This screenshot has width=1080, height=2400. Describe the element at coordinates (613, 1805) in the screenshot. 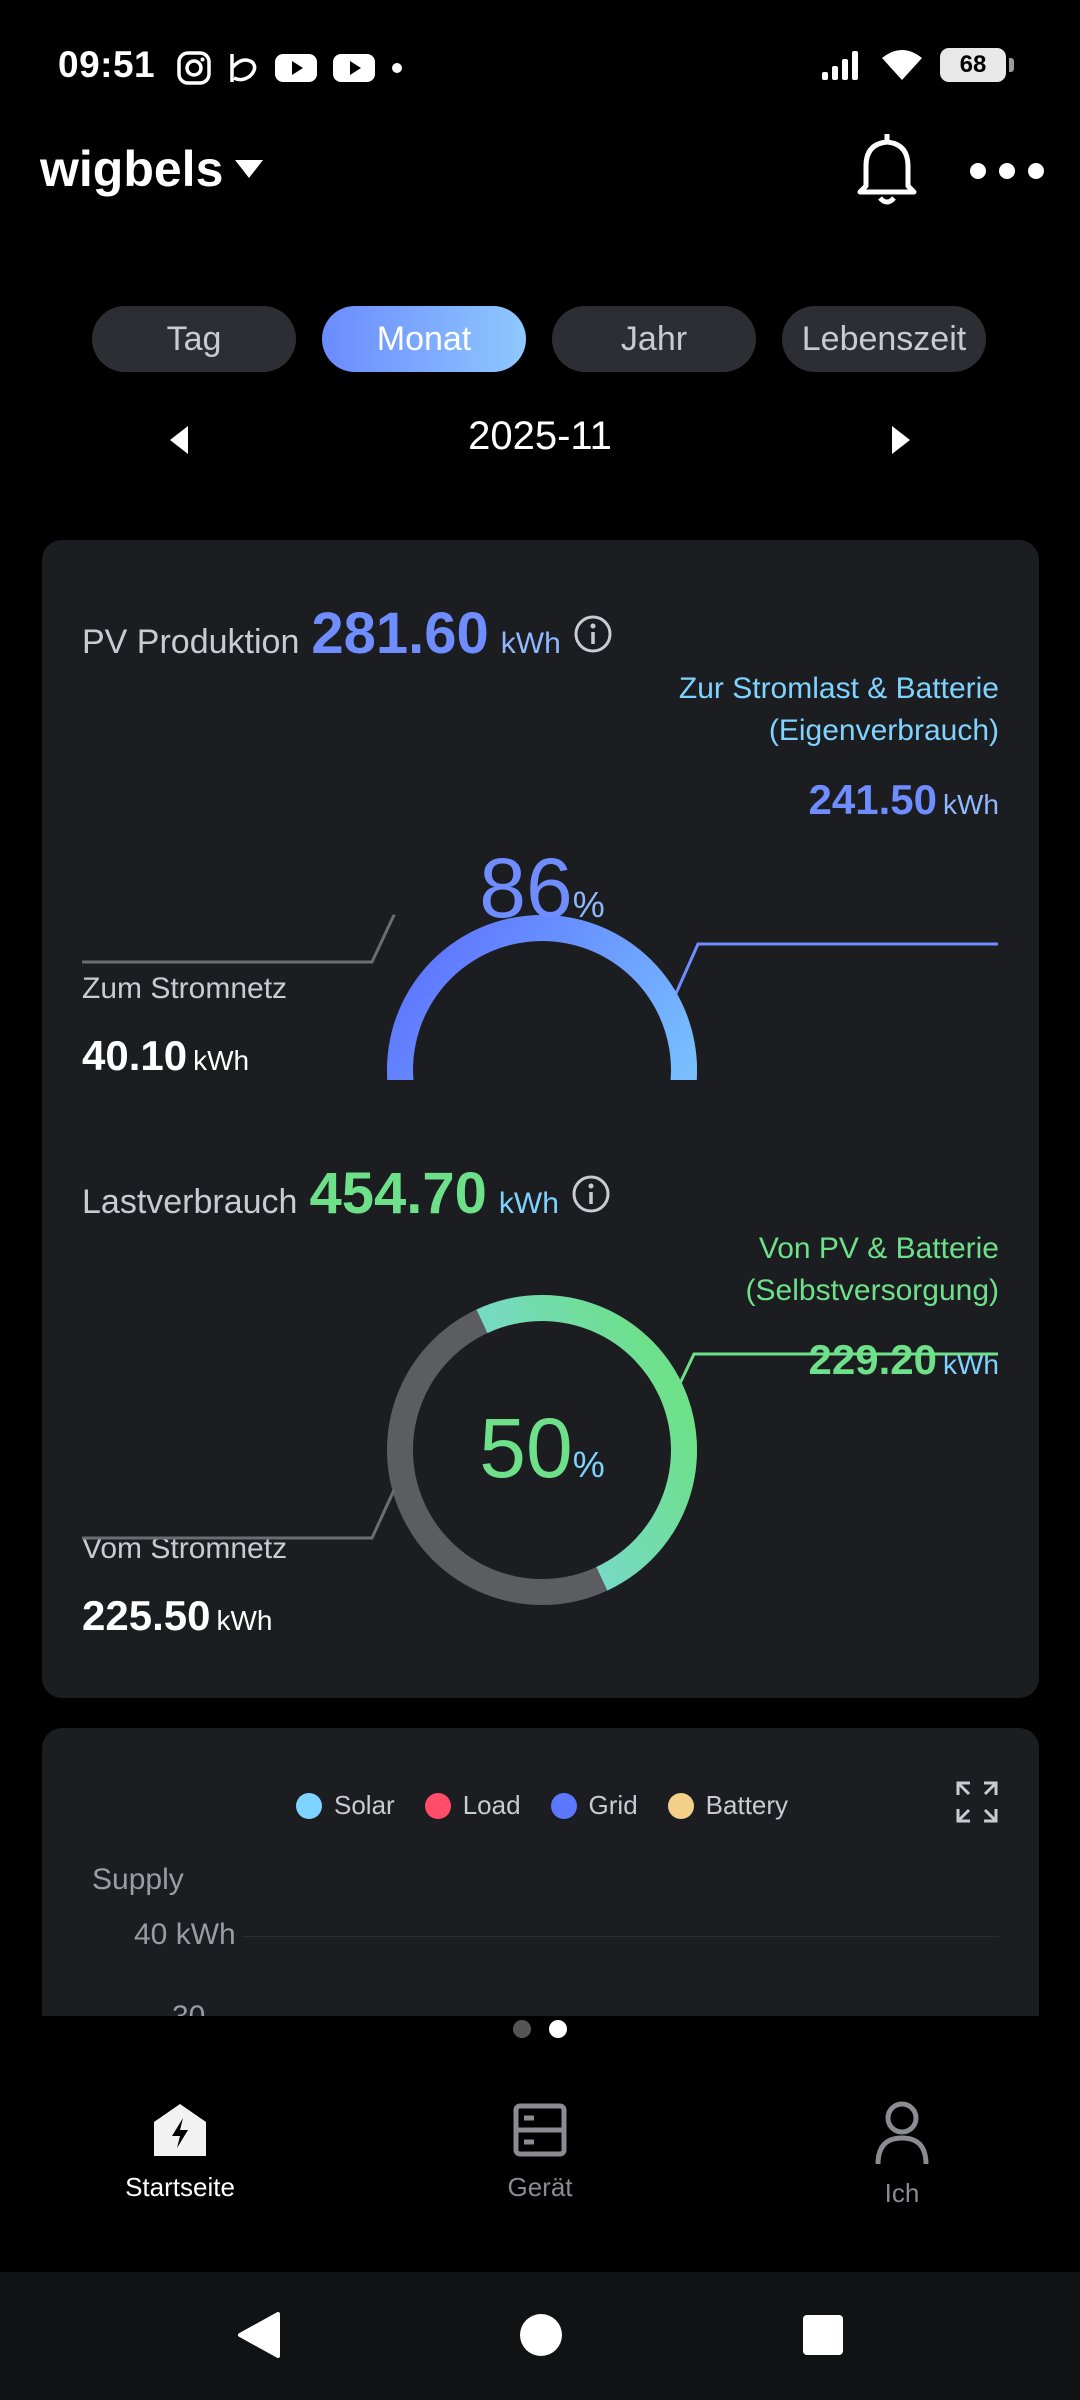

I see `legend-label-grid: Grid` at that location.